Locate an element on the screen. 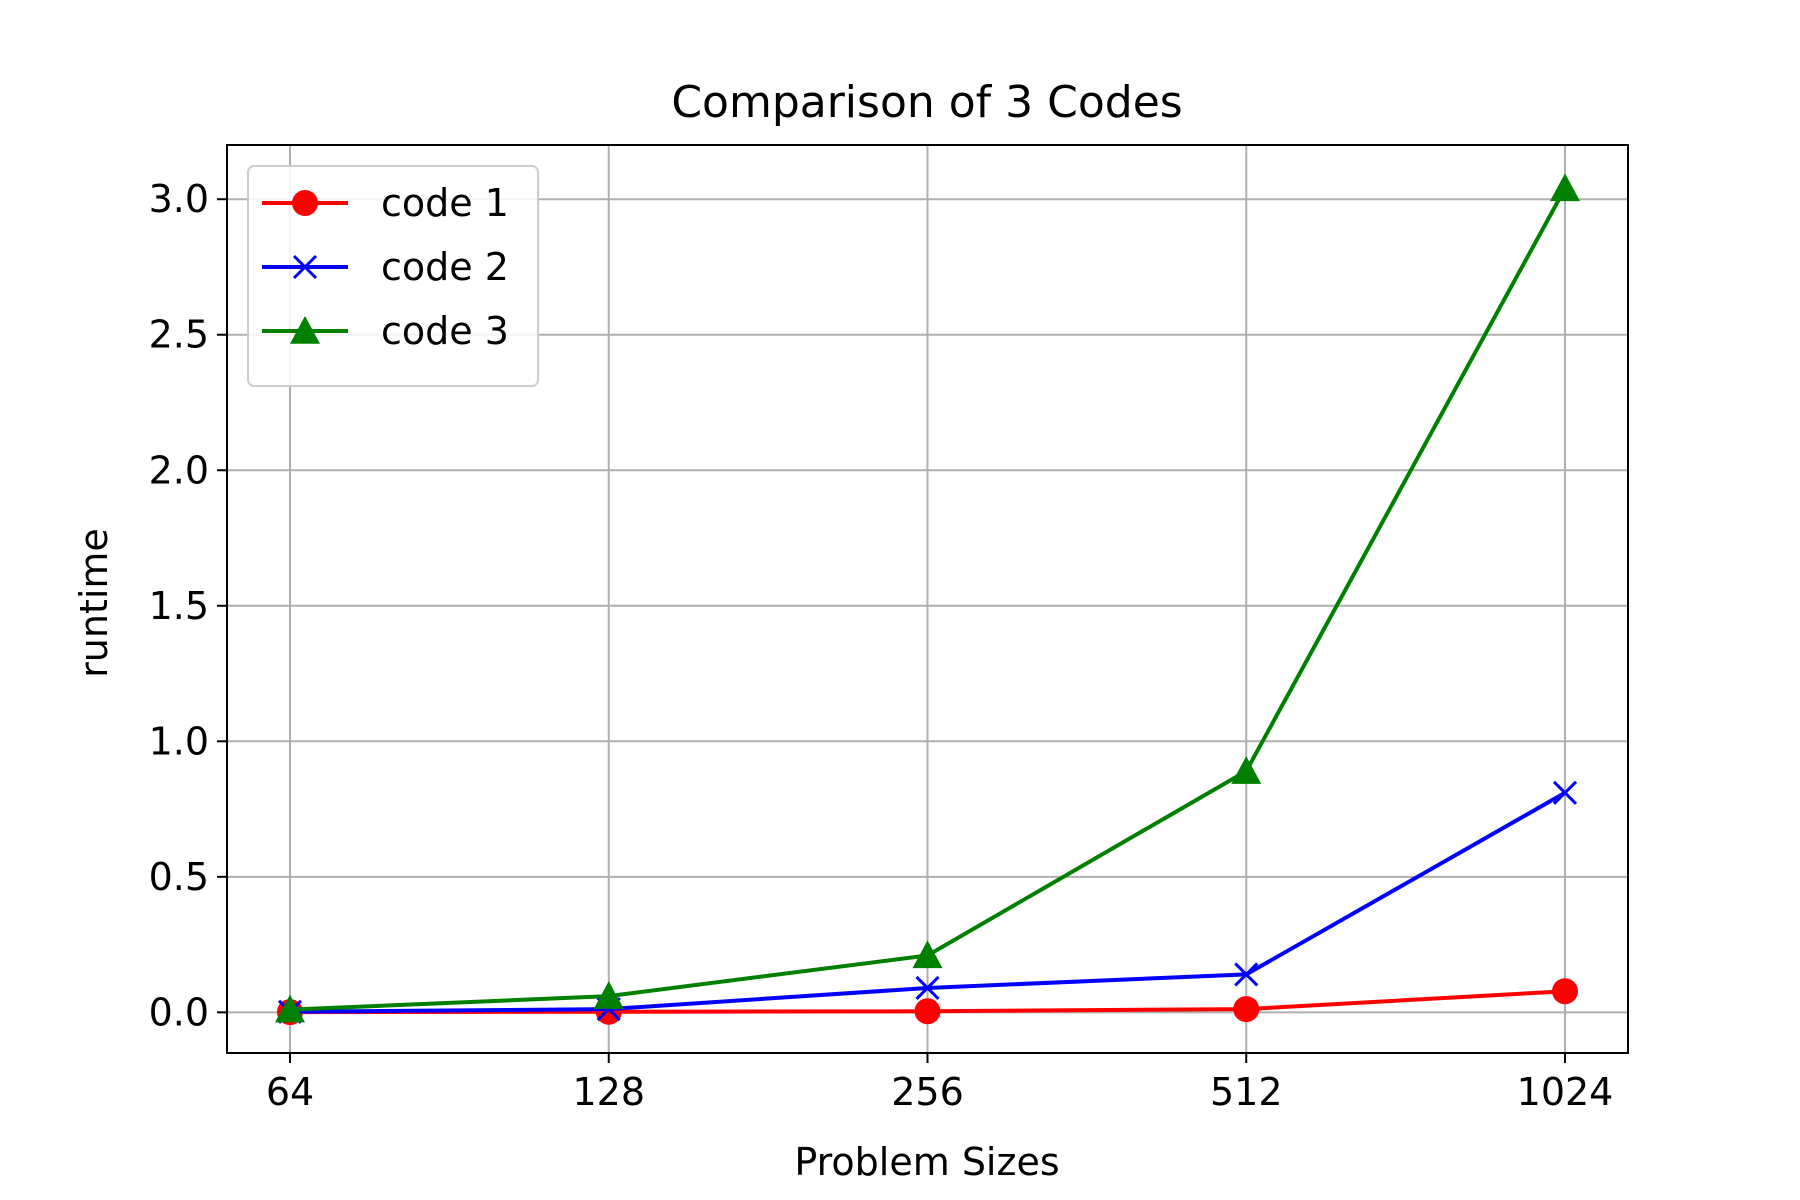  y-tick-label: 3.0 is located at coordinates (179, 199).